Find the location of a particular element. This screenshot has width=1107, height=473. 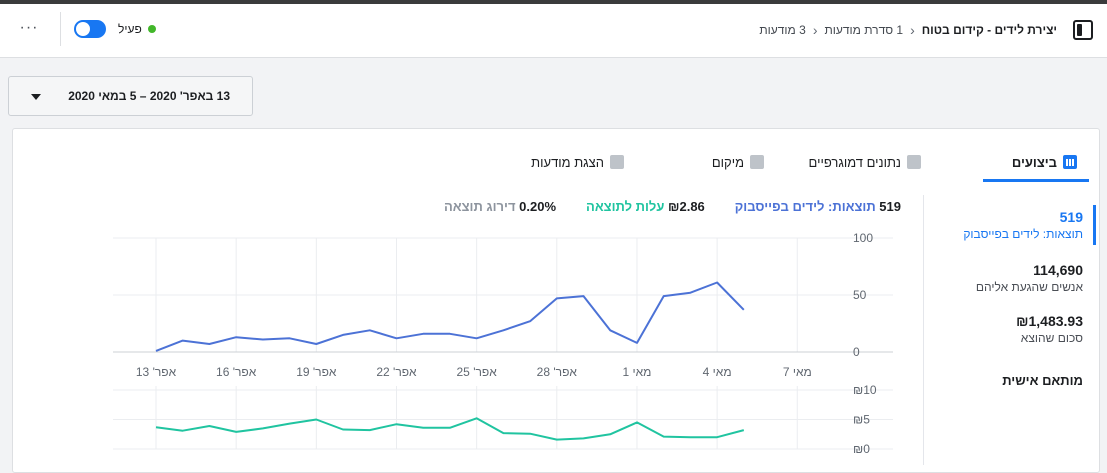

tab-performance: ביצועים is located at coordinates (1044, 162).